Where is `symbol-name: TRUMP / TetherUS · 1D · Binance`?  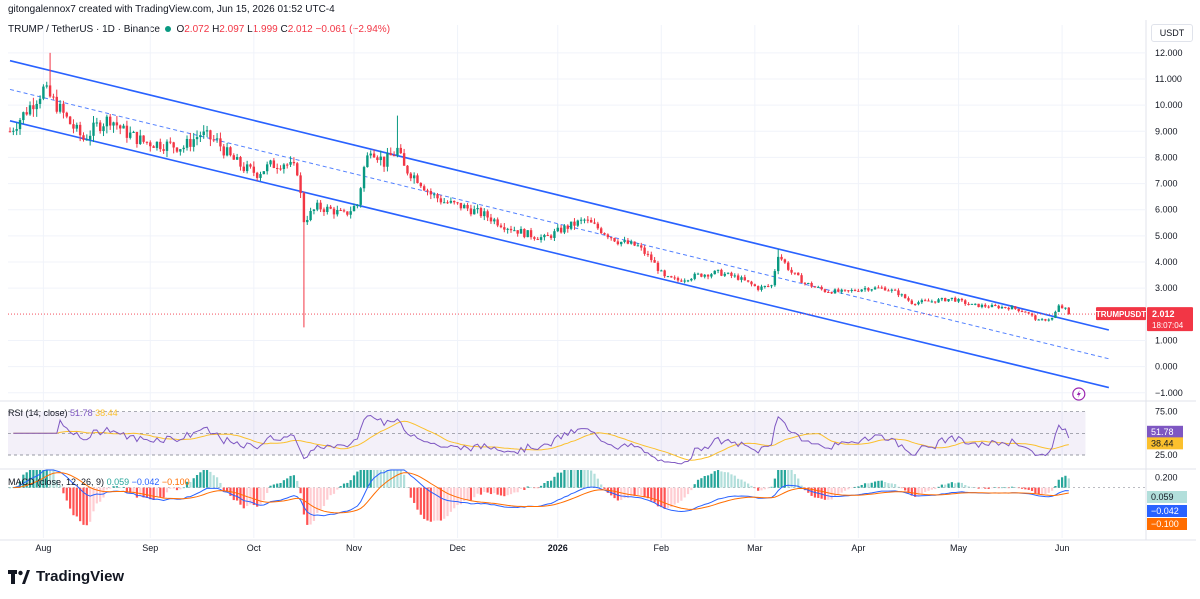 symbol-name: TRUMP / TetherUS · 1D · Binance is located at coordinates (84, 29).